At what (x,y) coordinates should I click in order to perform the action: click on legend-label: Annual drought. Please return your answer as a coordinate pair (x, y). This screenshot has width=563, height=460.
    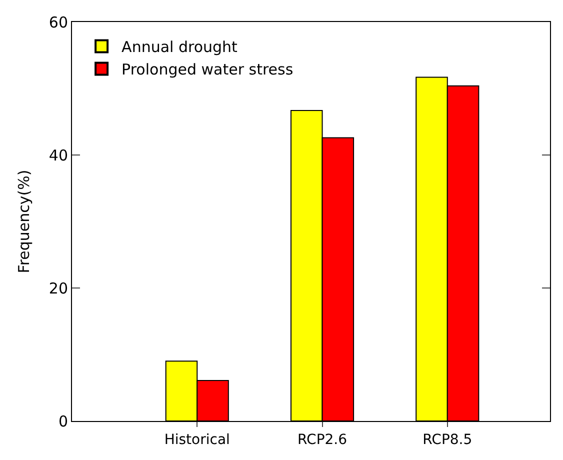
    Looking at the image, I should click on (180, 47).